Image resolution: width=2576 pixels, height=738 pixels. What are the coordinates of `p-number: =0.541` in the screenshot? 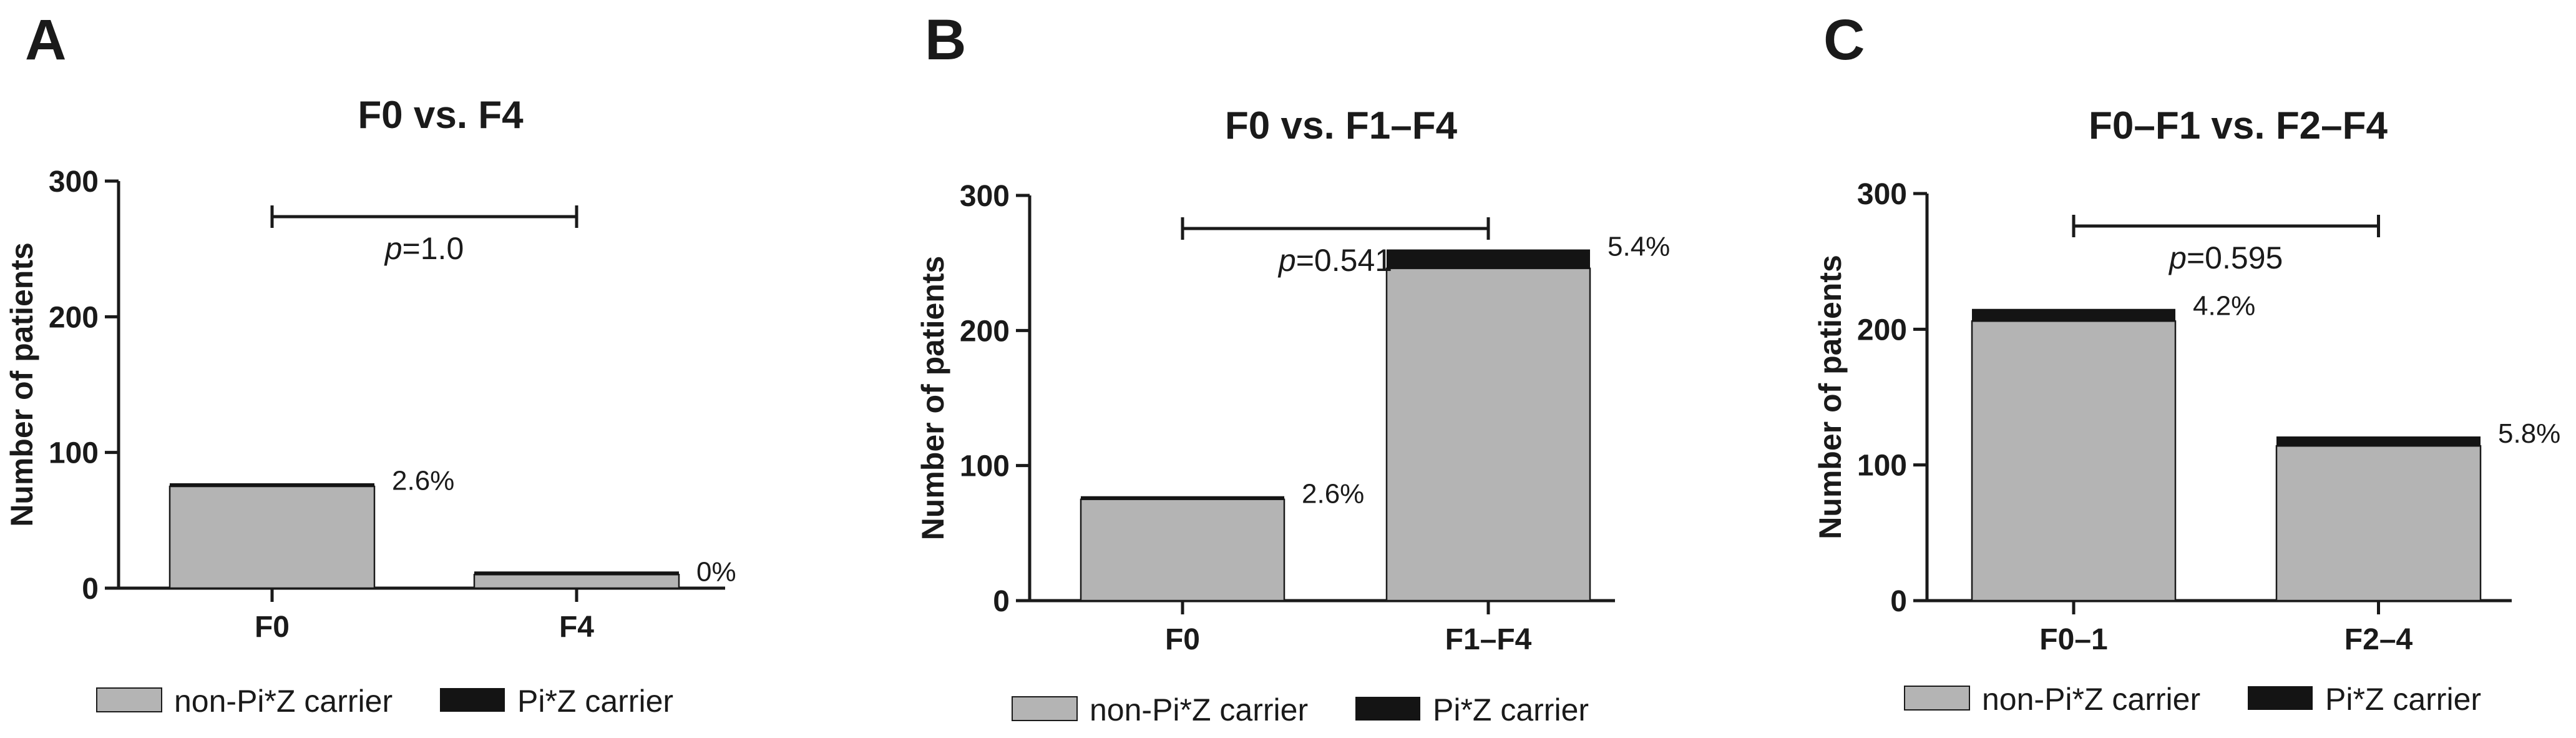 It's located at (1344, 260).